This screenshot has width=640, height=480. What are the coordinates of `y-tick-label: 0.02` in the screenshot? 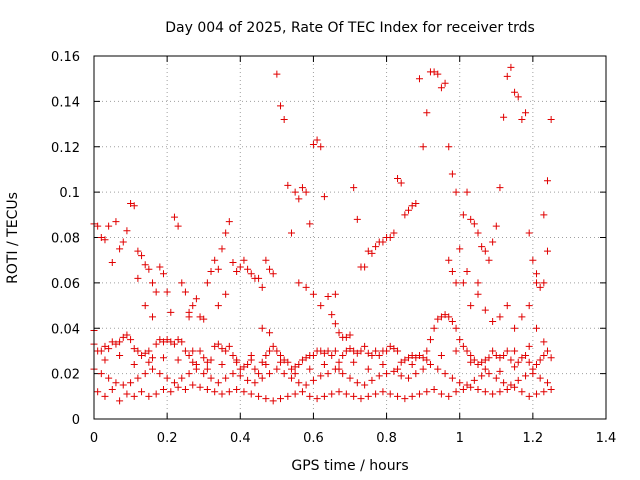 It's located at (65, 375).